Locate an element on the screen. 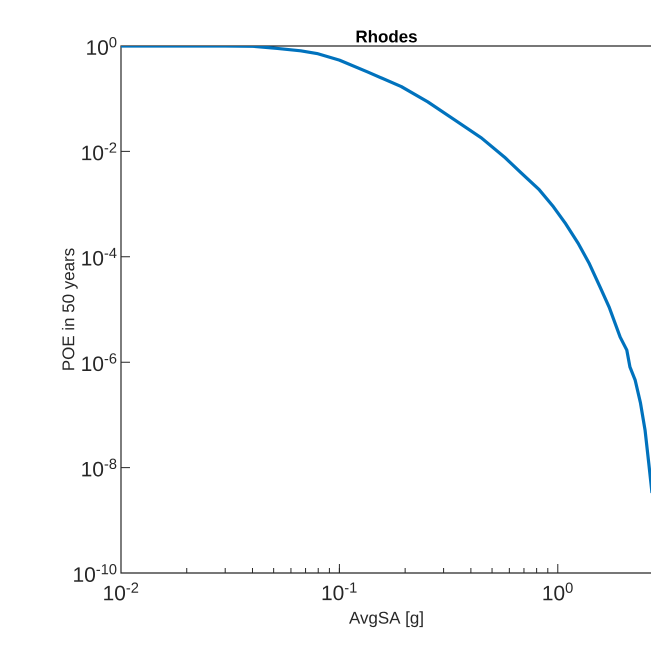  y-axis-title: POE in 50 years is located at coordinates (70, 309).